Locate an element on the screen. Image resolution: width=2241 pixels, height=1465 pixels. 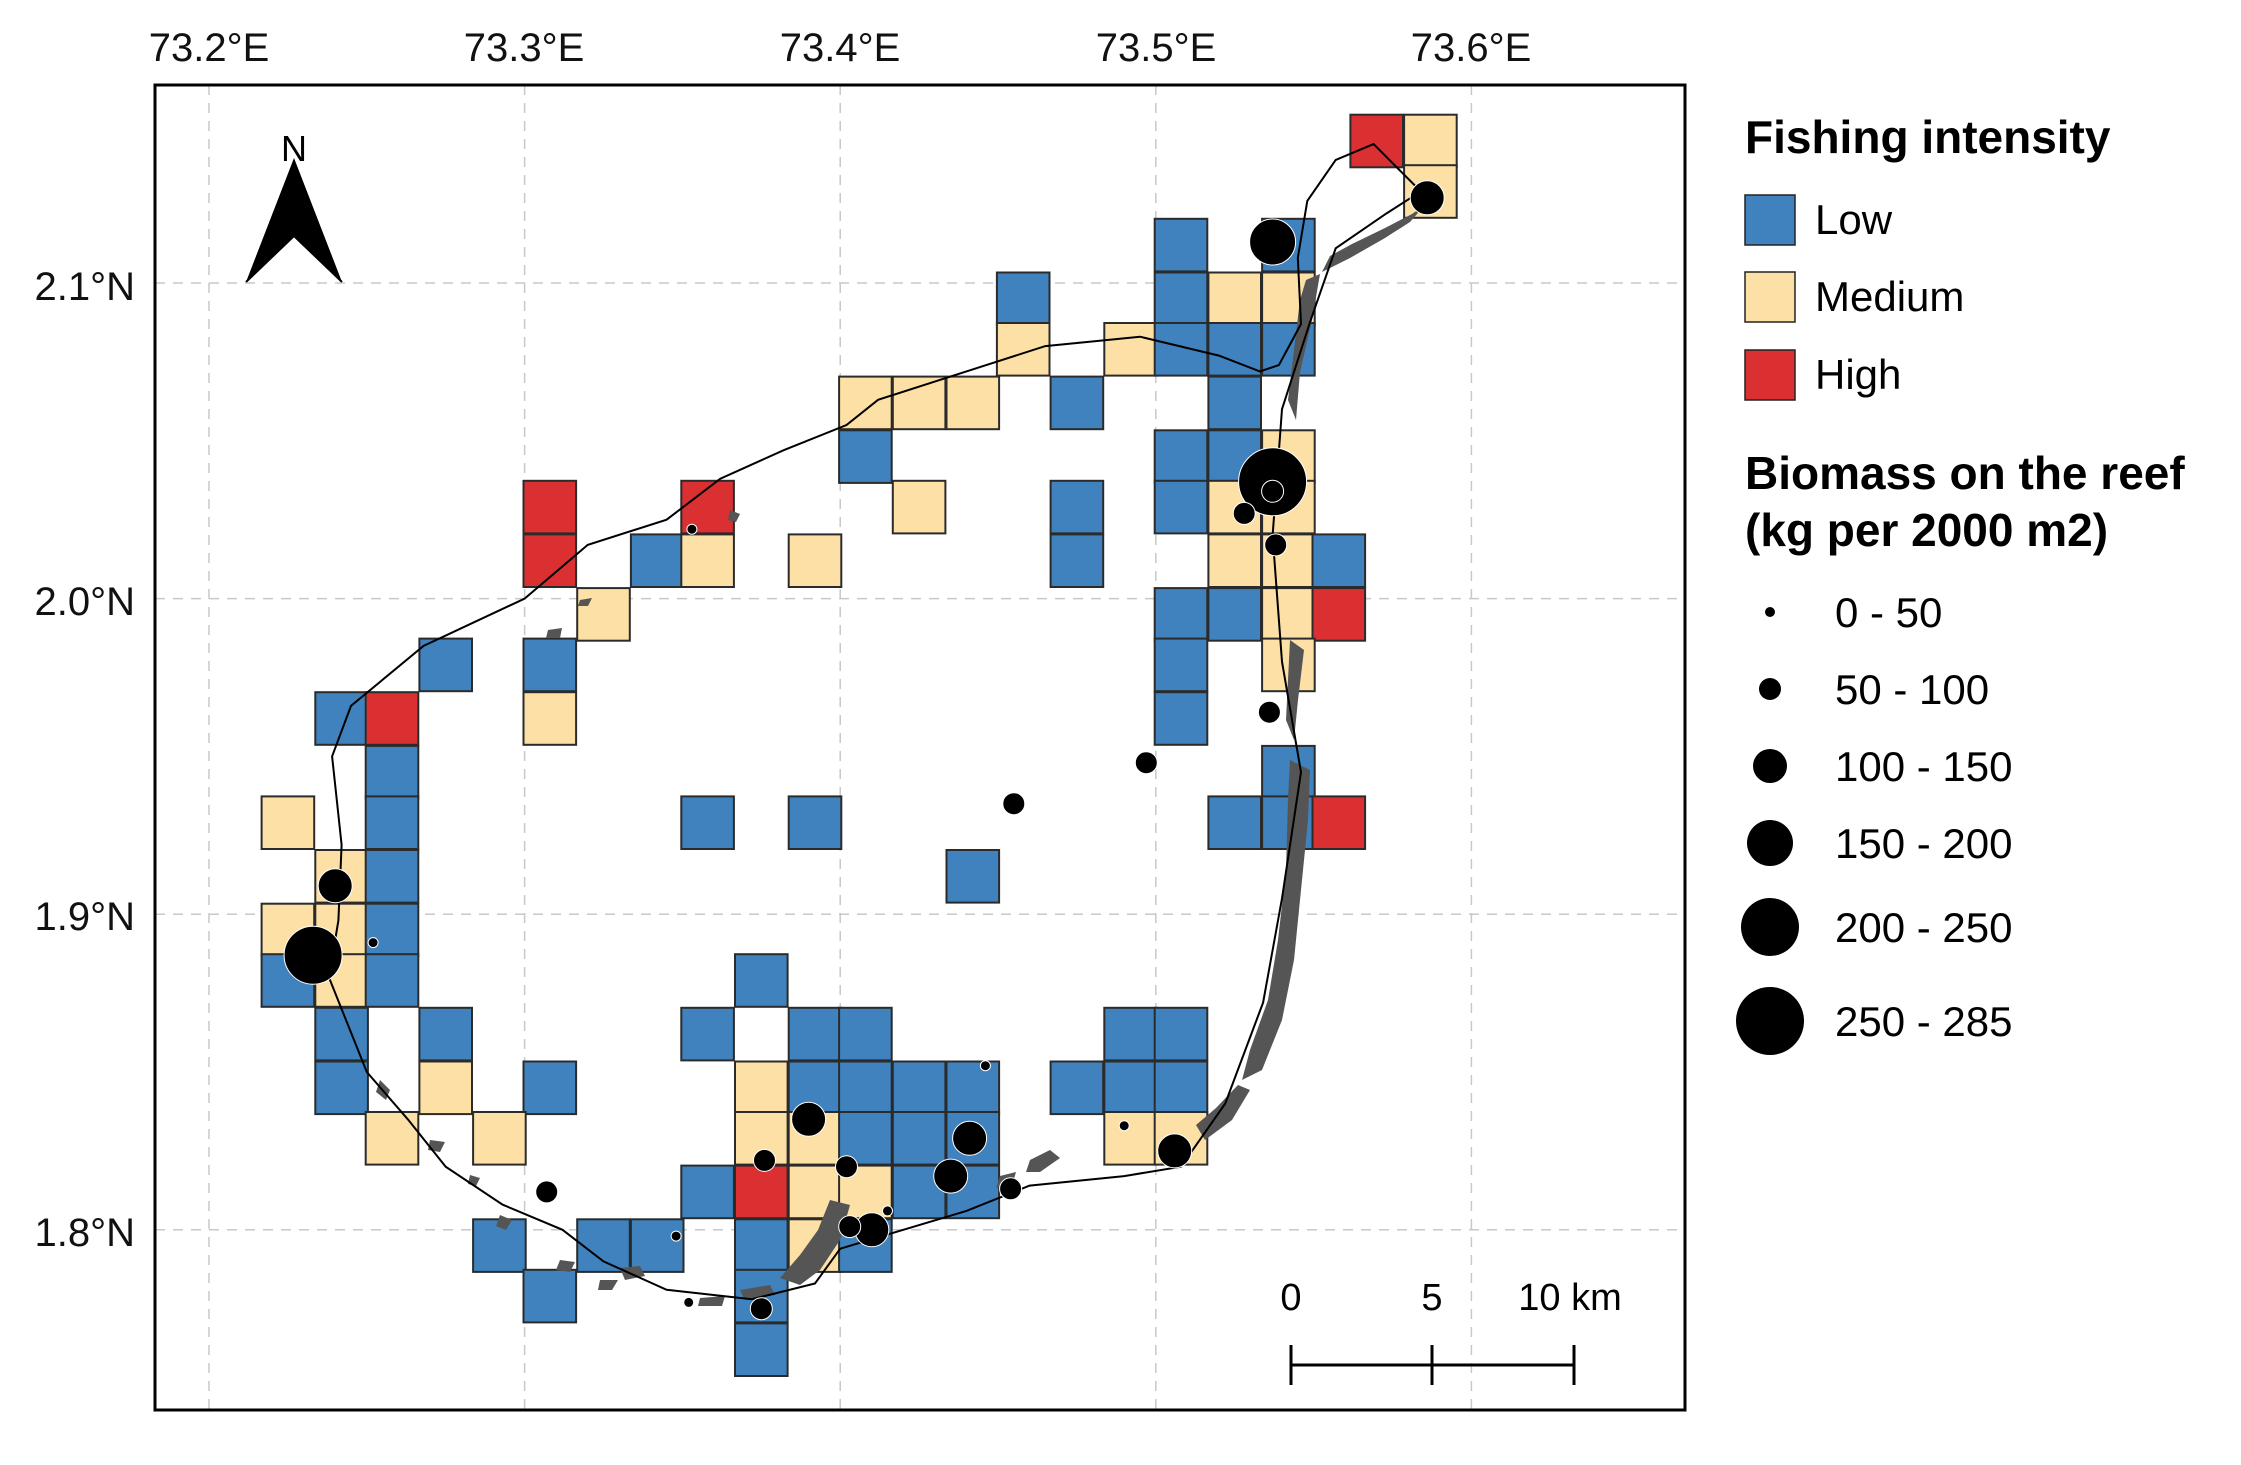
legend-swatch-high is located at coordinates (1770, 375).